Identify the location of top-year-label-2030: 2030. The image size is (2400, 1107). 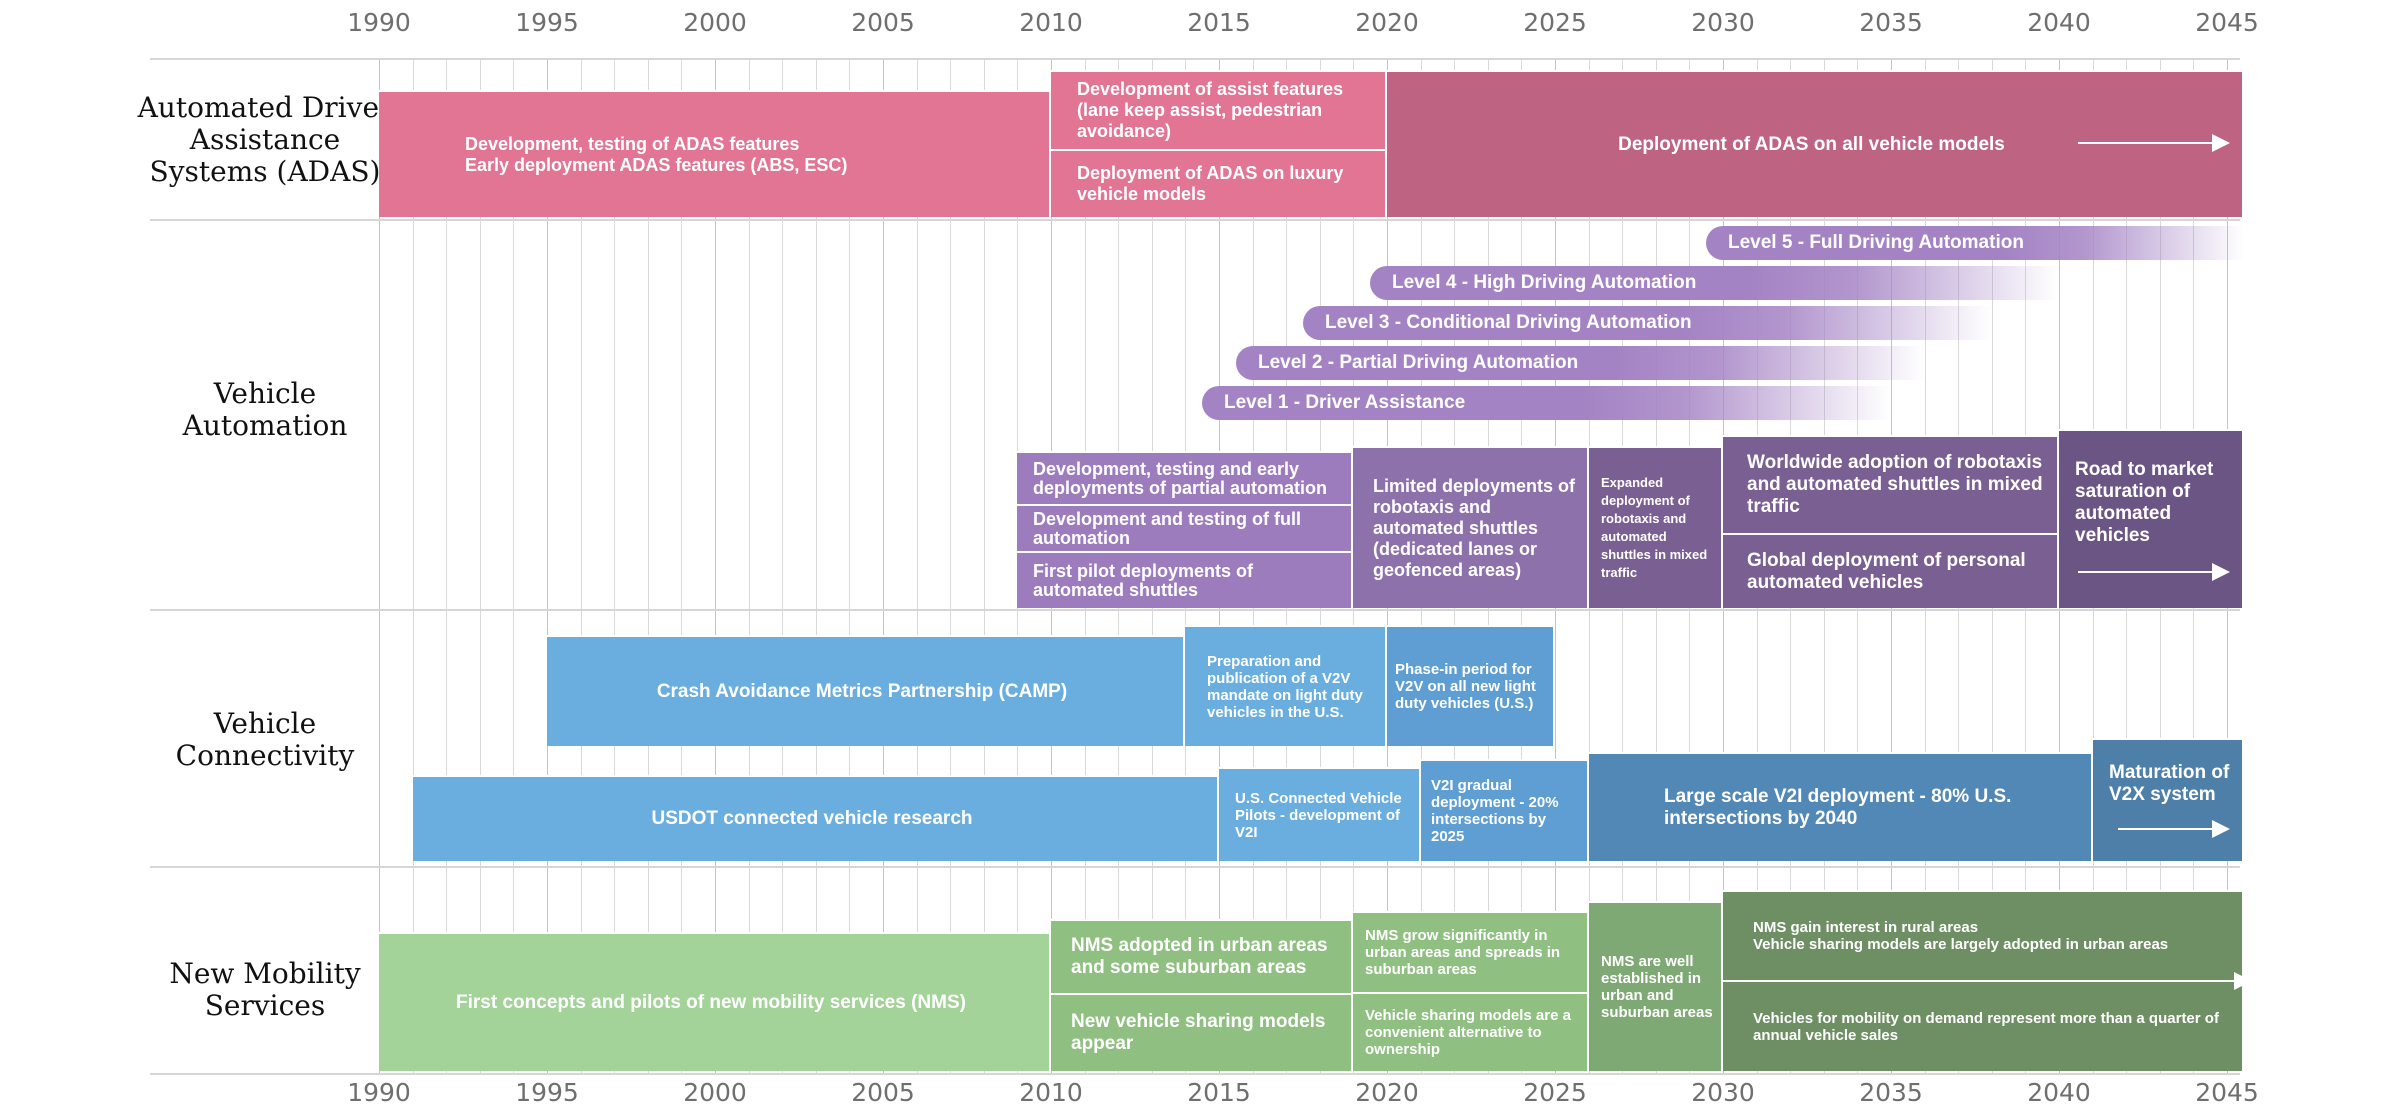
(1723, 22).